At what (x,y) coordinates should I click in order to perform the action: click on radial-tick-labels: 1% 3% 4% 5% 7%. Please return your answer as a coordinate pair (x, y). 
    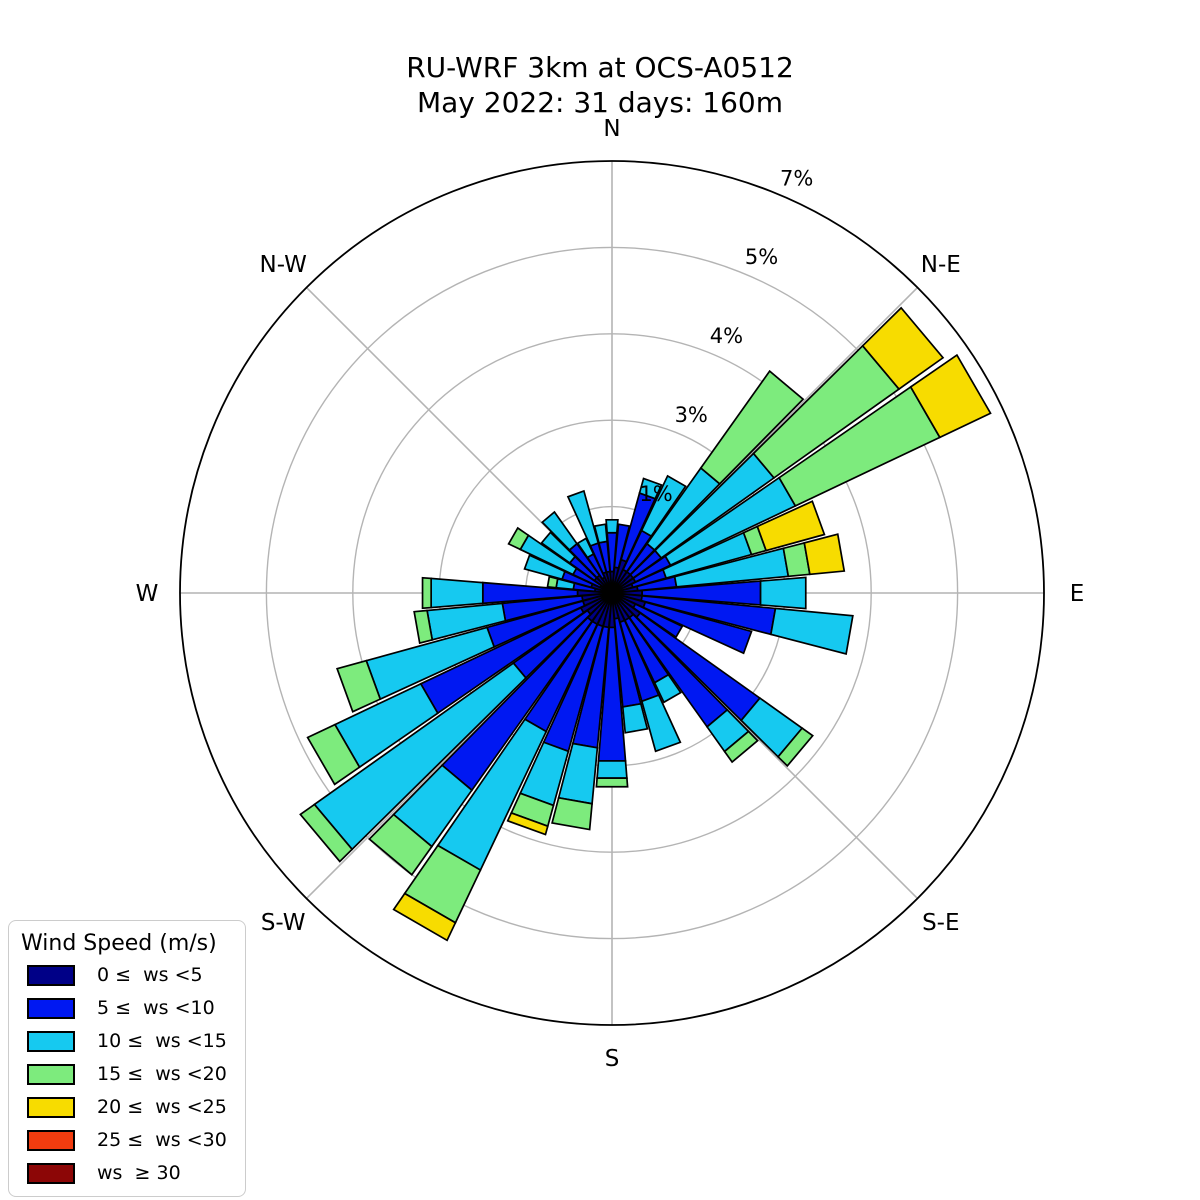
    Looking at the image, I should click on (726, 336).